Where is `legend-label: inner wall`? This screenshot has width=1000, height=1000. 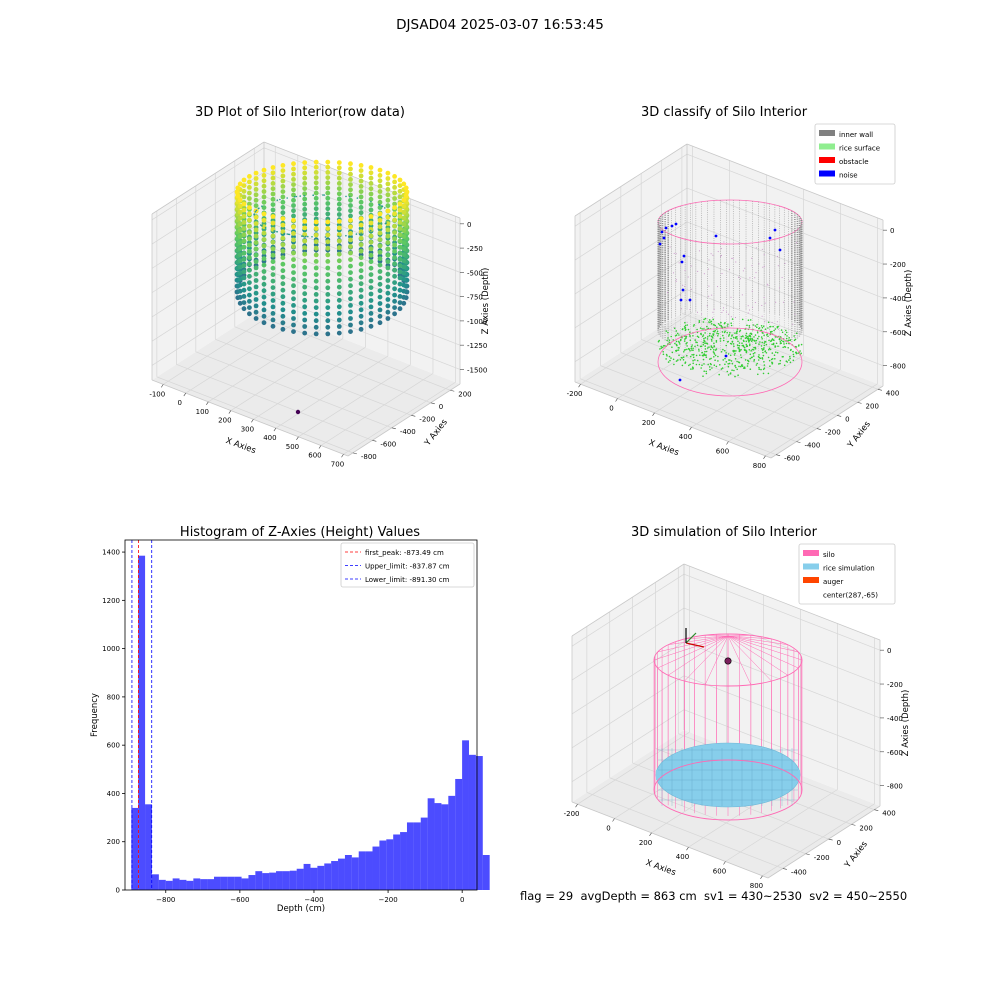 legend-label: inner wall is located at coordinates (856, 135).